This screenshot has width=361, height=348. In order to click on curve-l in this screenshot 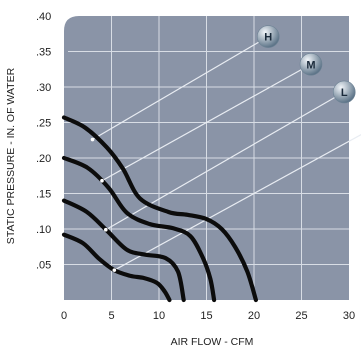, I will do `click(123, 250)`.